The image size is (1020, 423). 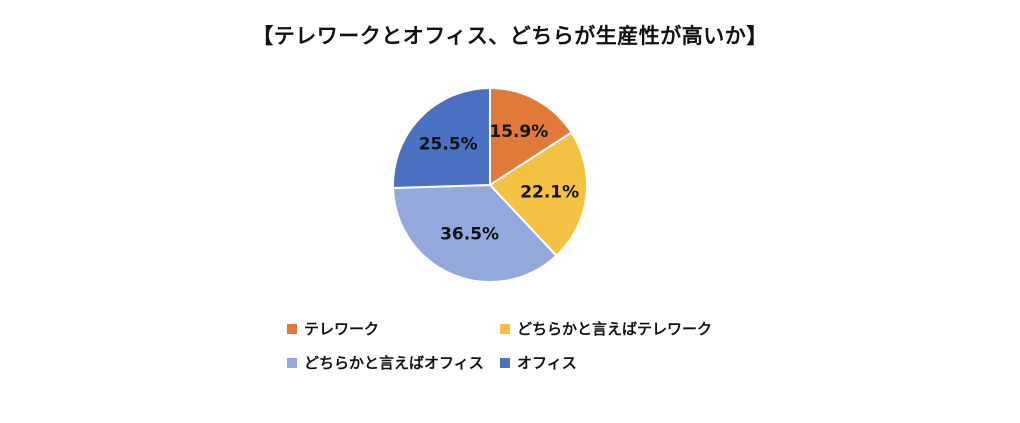 What do you see at coordinates (505, 362) in the screenshot?
I see `legend-swatch-office` at bounding box center [505, 362].